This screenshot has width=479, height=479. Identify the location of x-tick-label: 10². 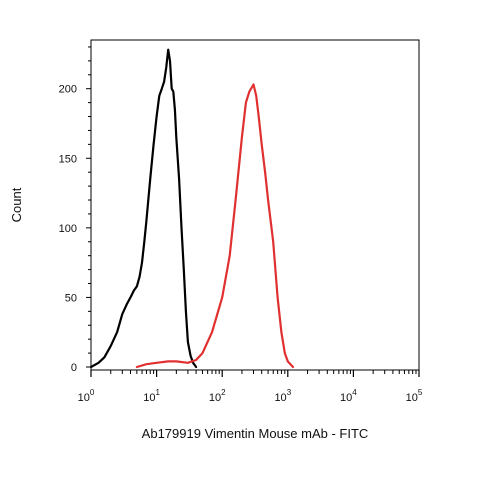
(217, 396).